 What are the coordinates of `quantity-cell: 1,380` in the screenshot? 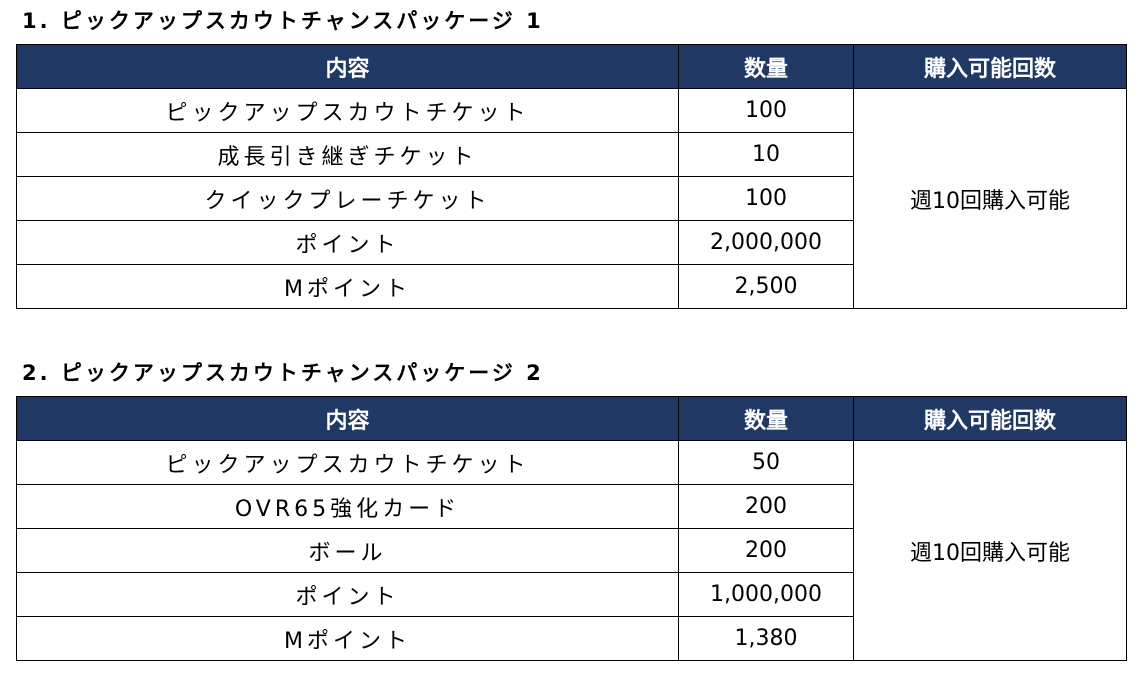 It's located at (766, 638).